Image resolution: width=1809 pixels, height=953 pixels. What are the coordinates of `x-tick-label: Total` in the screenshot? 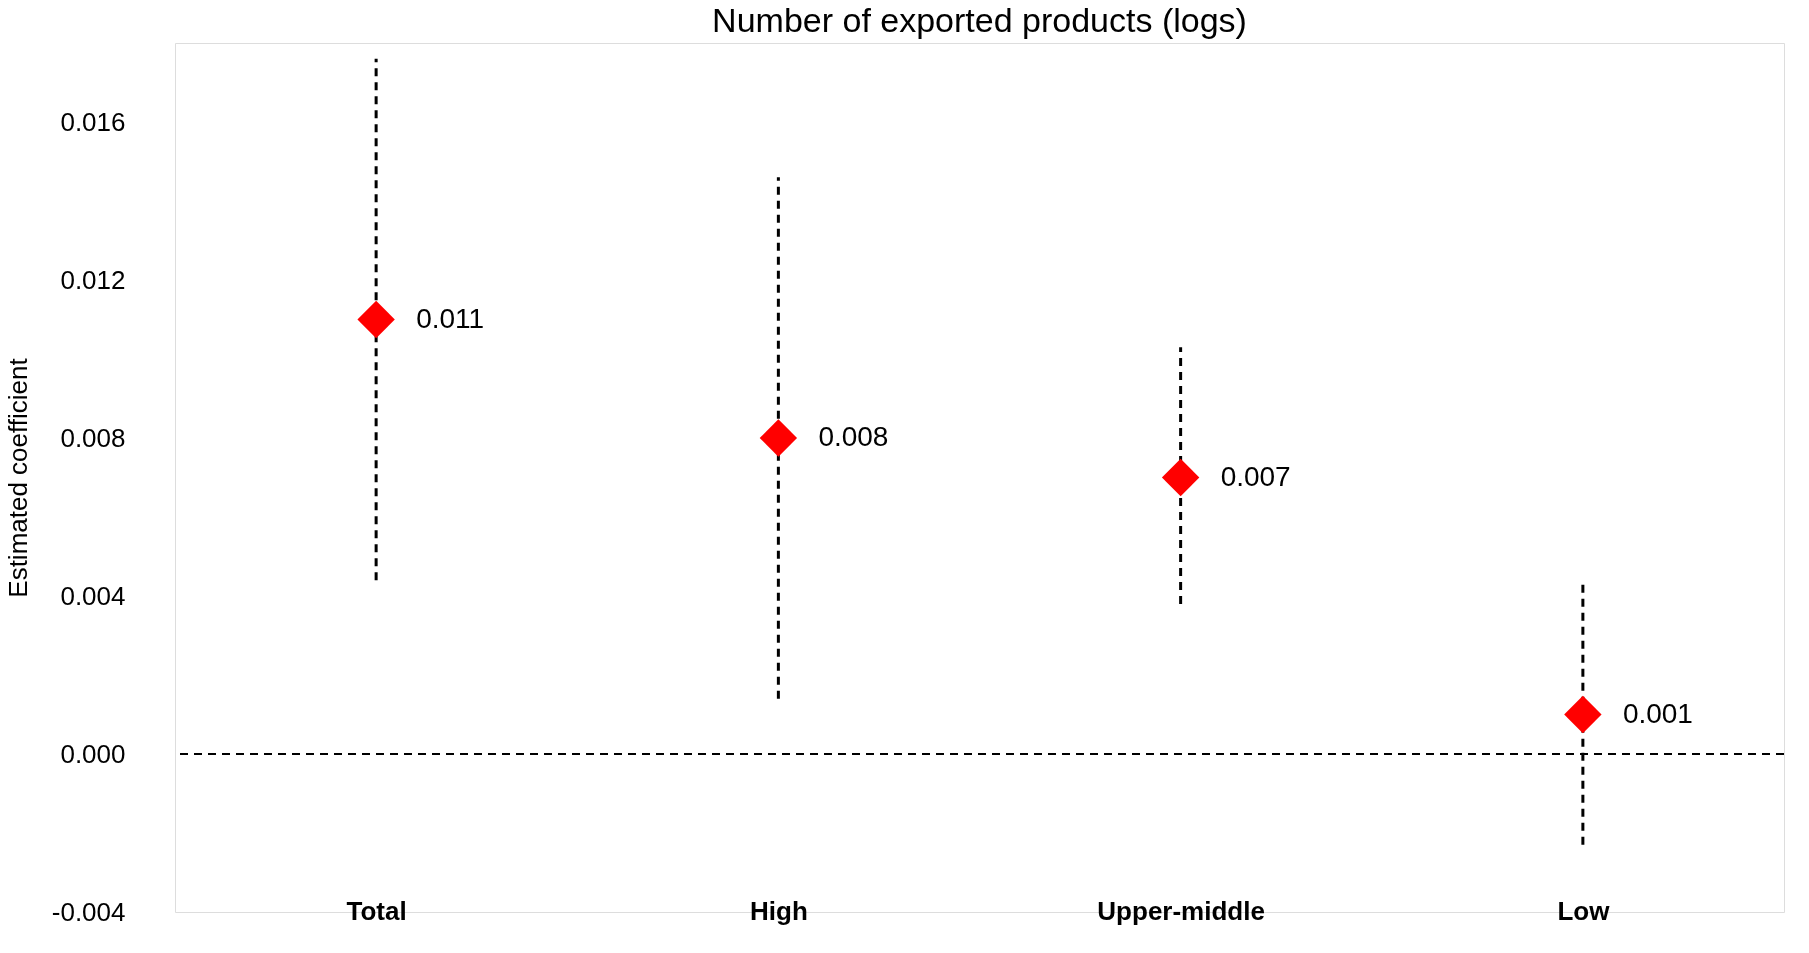 It's located at (376, 910).